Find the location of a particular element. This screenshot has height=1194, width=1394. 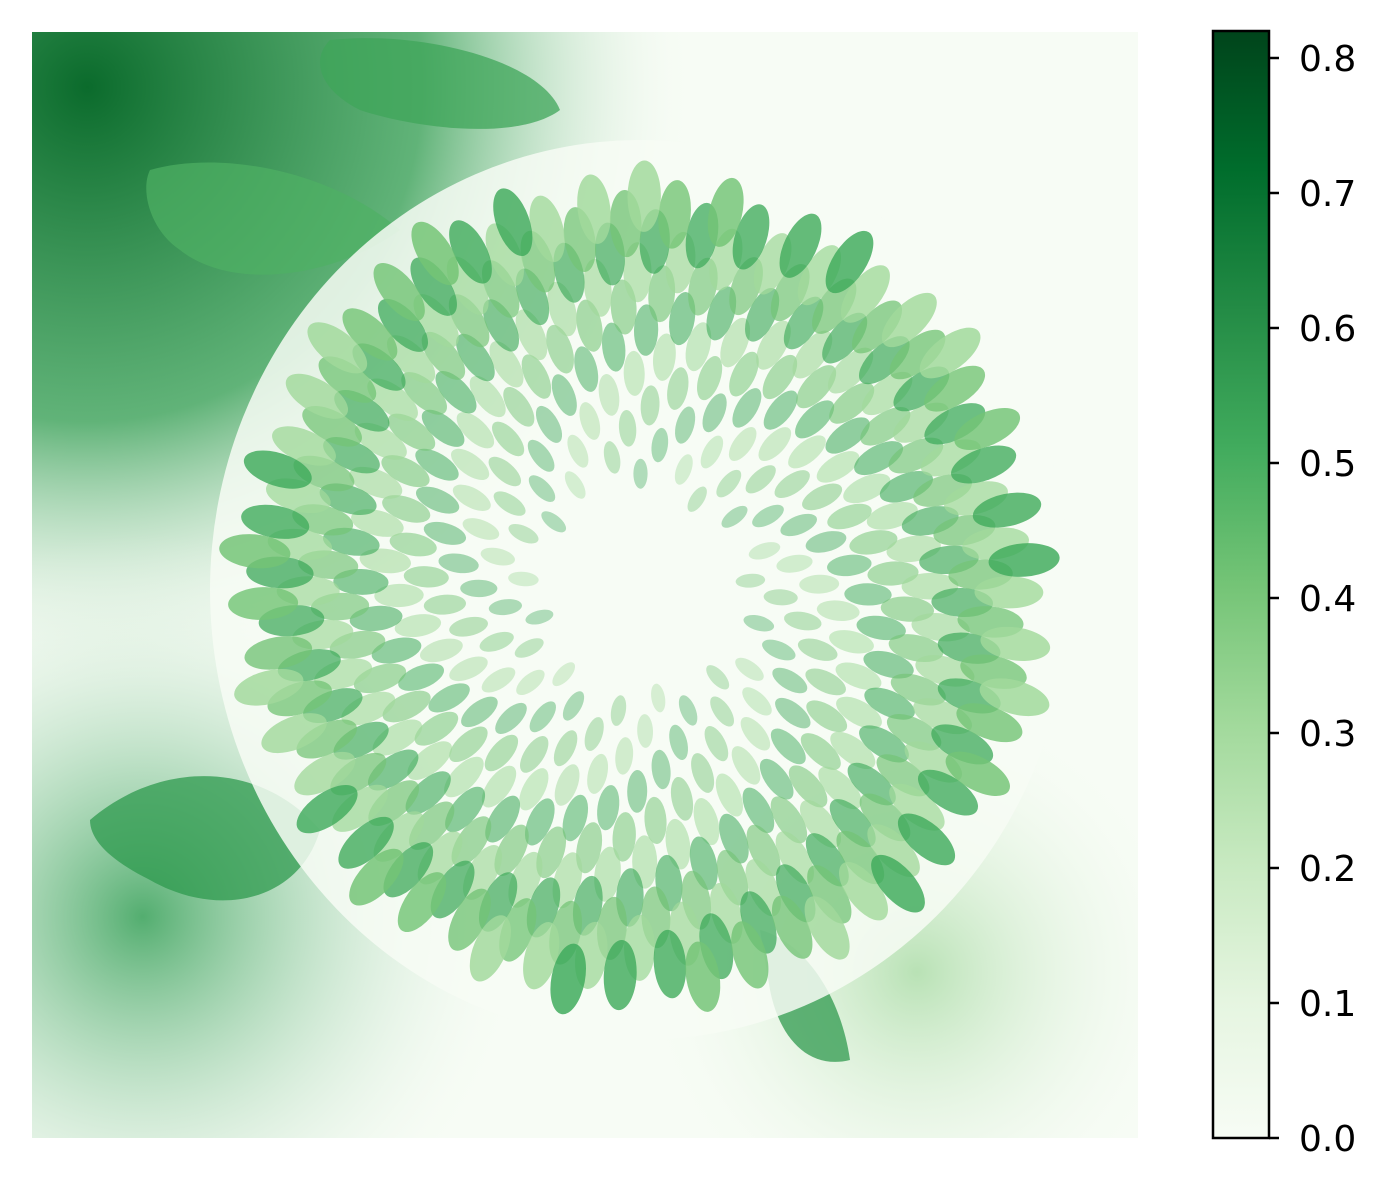

colorbar-tick-label: 0.1 is located at coordinates (1327, 1004).